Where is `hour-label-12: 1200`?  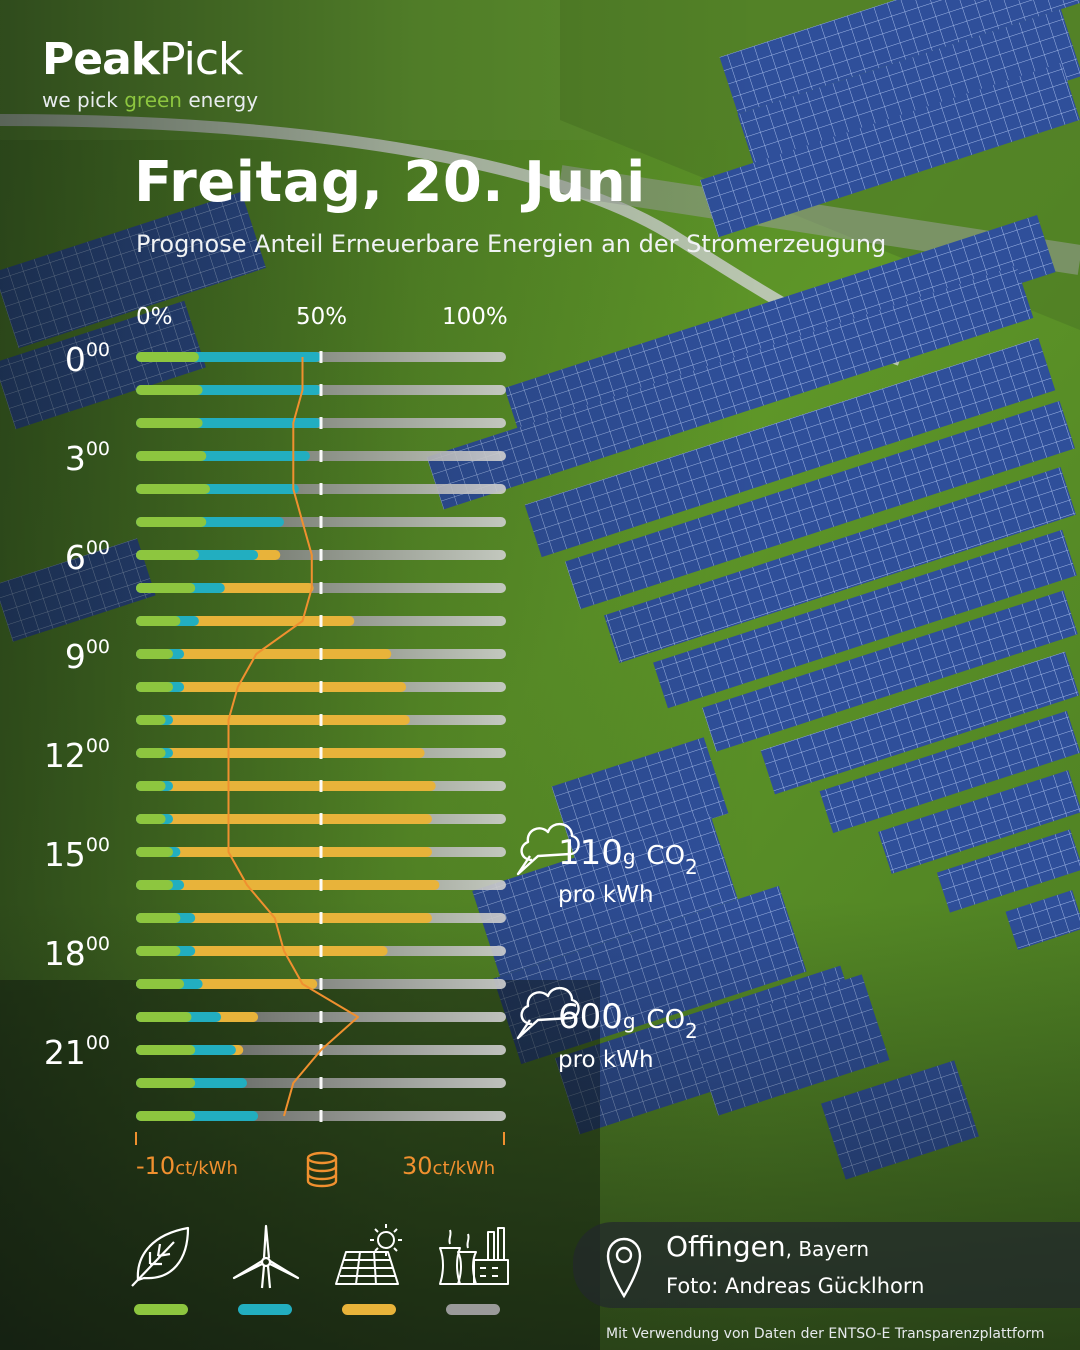 hour-label-12: 1200 is located at coordinates (55, 755).